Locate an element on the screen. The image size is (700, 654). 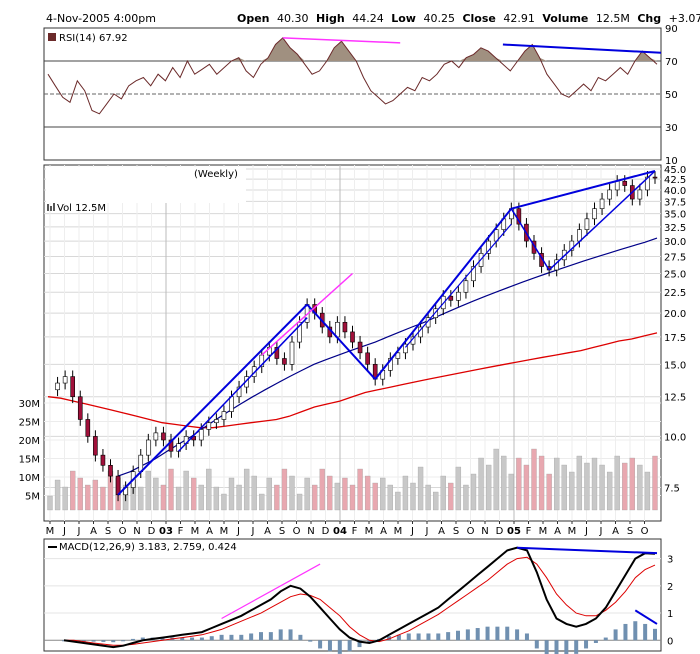
x-tick-label: F is located at coordinates (355, 531).